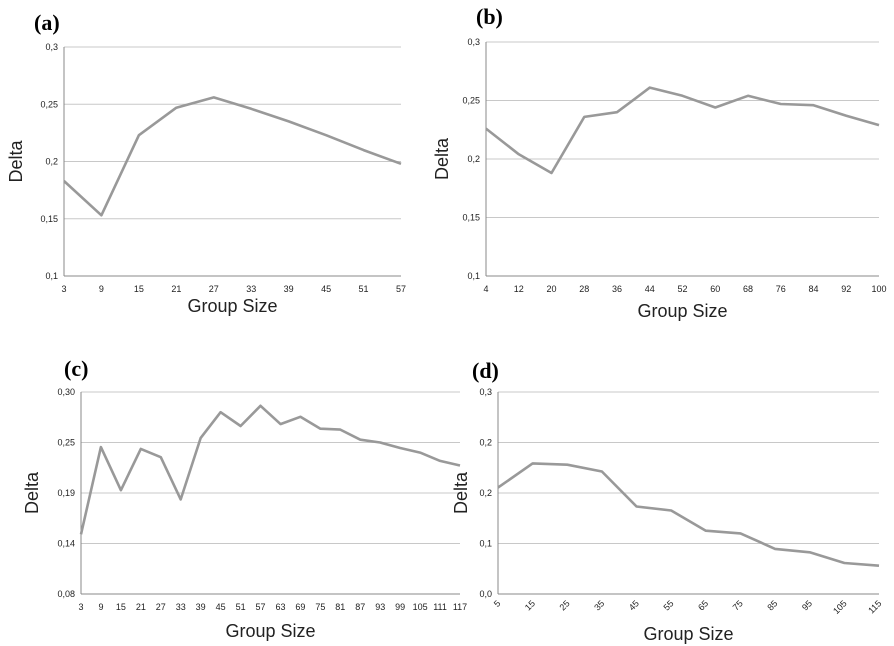 The image size is (894, 646). I want to click on x-tick-label: 60, so click(715, 289).